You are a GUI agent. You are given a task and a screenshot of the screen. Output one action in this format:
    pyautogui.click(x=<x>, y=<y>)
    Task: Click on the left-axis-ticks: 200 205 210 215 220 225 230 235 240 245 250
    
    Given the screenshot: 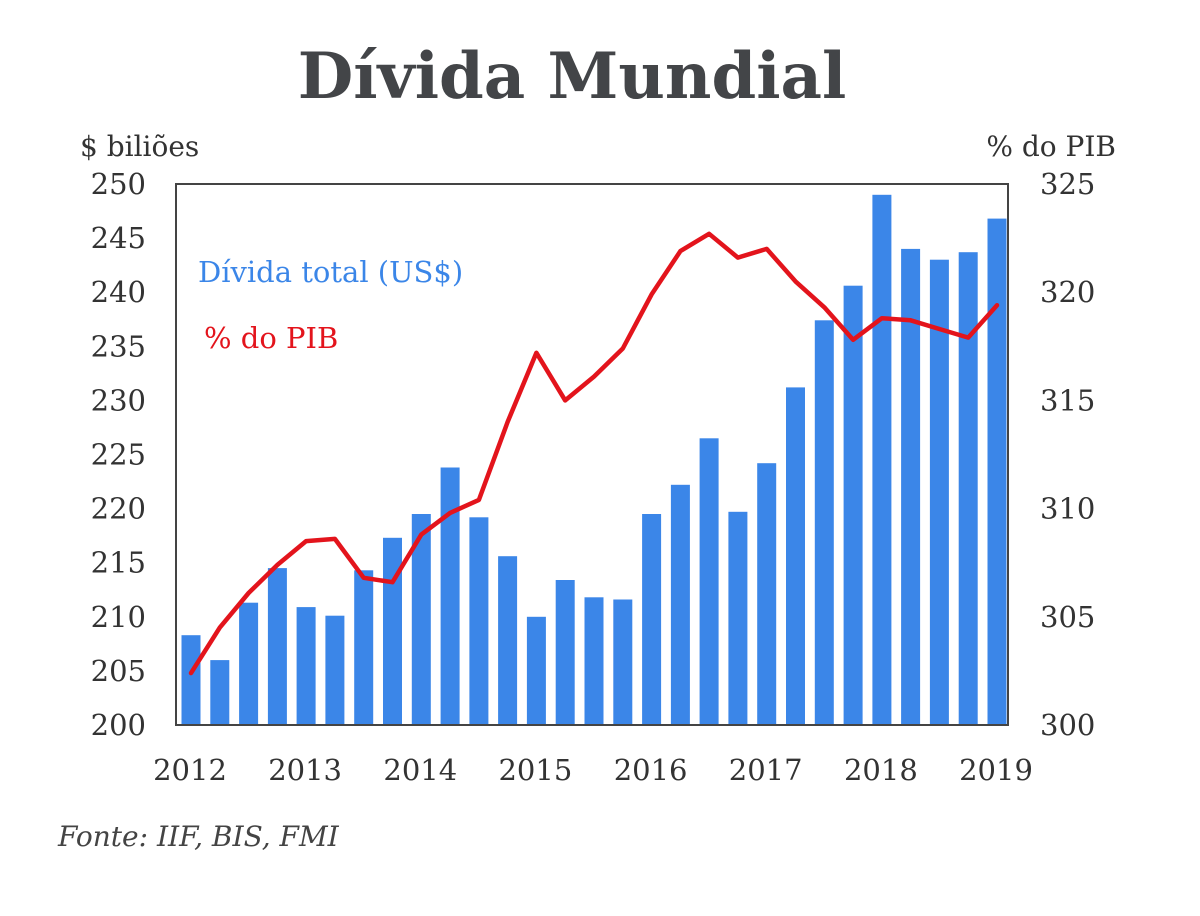 What is the action you would take?
    pyautogui.click(x=118, y=454)
    